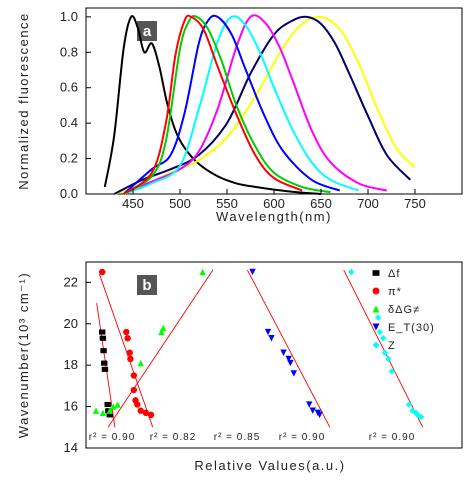 The height and width of the screenshot is (487, 474). Describe the element at coordinates (71, 323) in the screenshot. I see `panel-b-y-tick-label: 20` at that location.